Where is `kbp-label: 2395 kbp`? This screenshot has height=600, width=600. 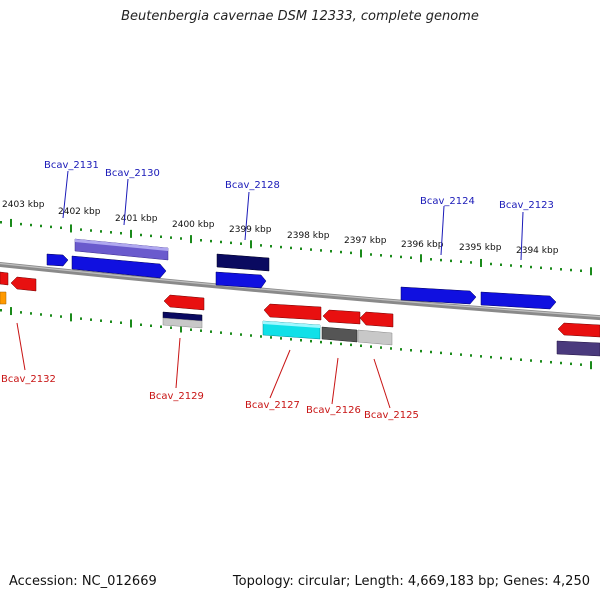 kbp-label: 2395 kbp is located at coordinates (480, 248).